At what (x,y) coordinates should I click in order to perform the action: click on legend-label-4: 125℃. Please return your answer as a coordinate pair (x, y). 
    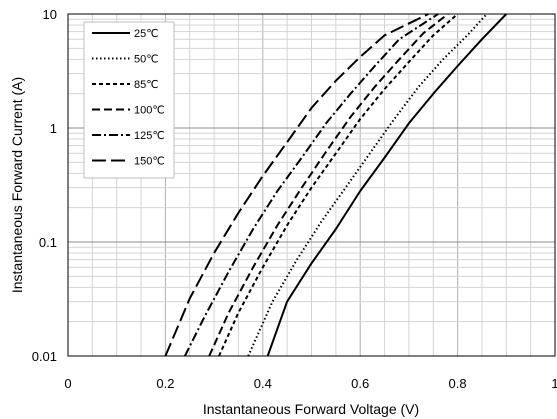
    Looking at the image, I should click on (149, 136).